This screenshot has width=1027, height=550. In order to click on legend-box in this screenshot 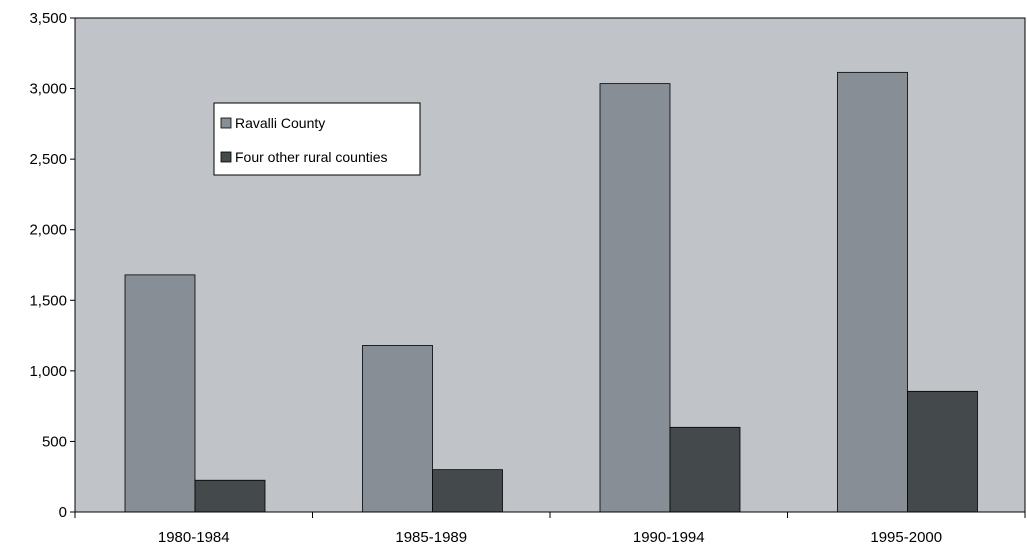, I will do `click(317, 139)`.